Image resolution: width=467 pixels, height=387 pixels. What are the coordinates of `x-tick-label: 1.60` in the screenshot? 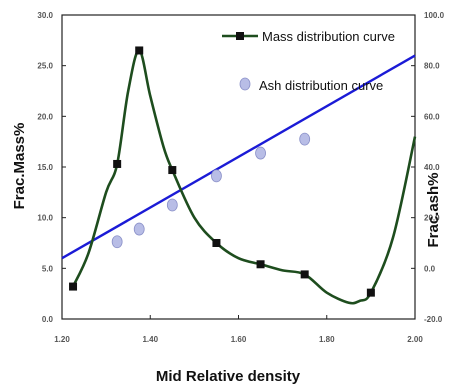 It's located at (239, 339).